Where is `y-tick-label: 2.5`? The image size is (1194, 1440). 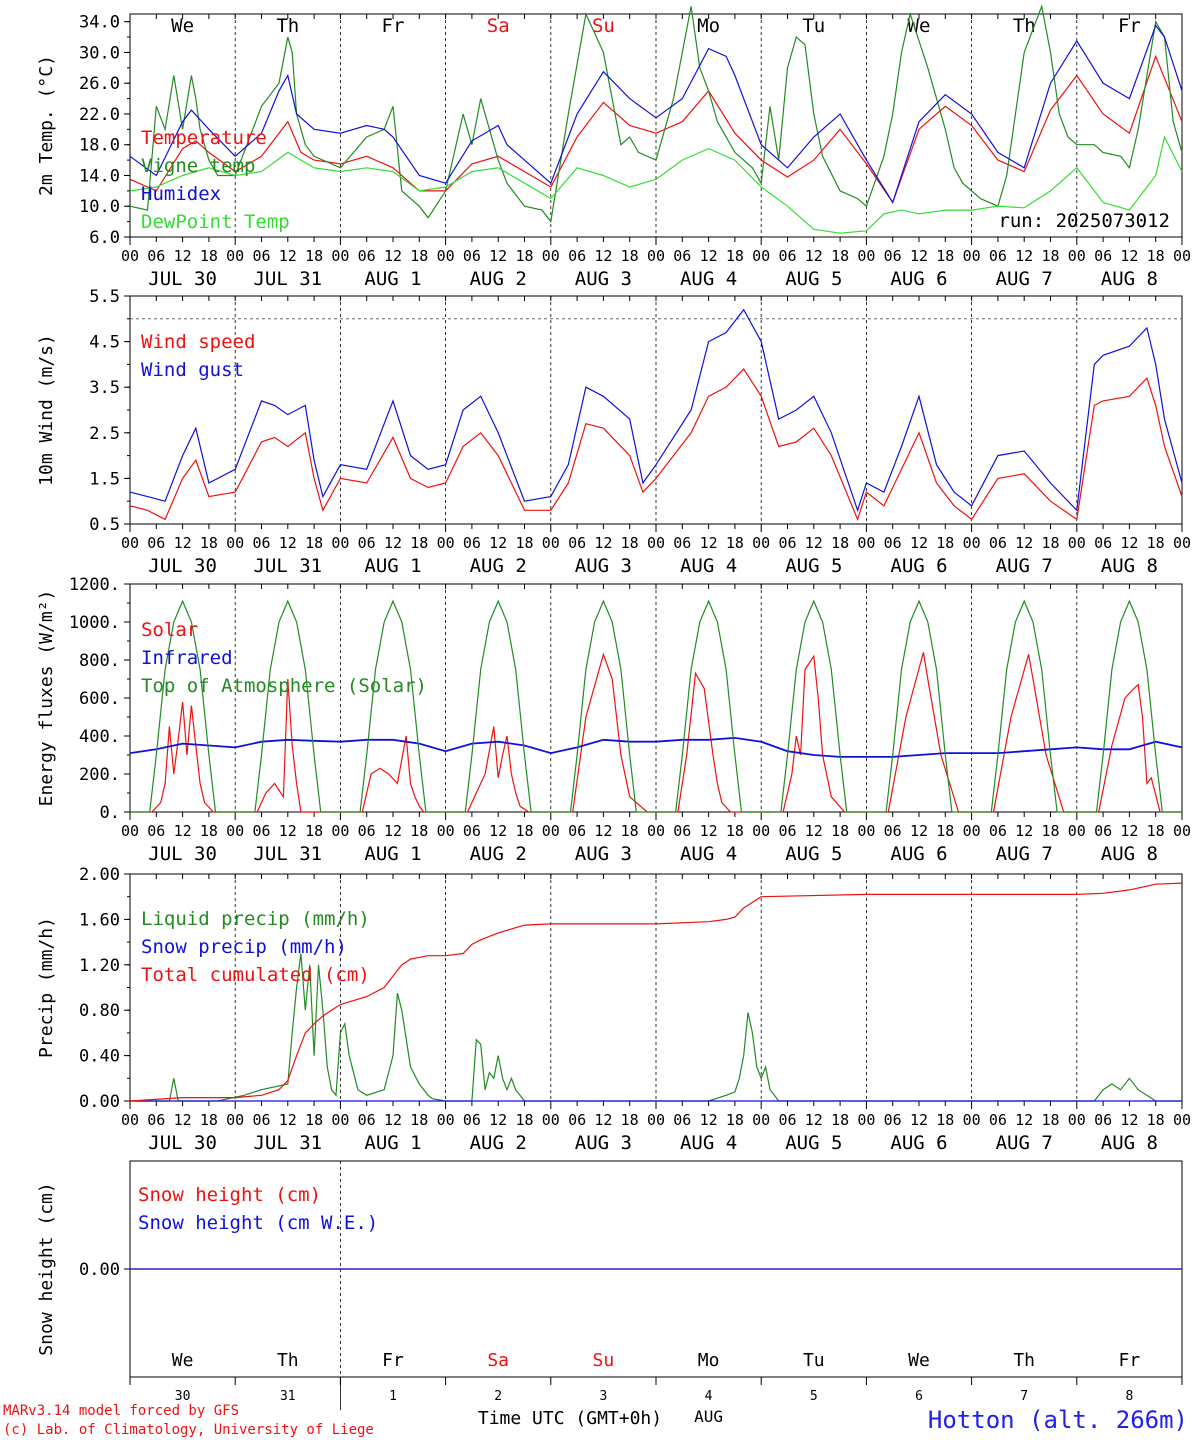 y-tick-label: 2.5 is located at coordinates (104, 434).